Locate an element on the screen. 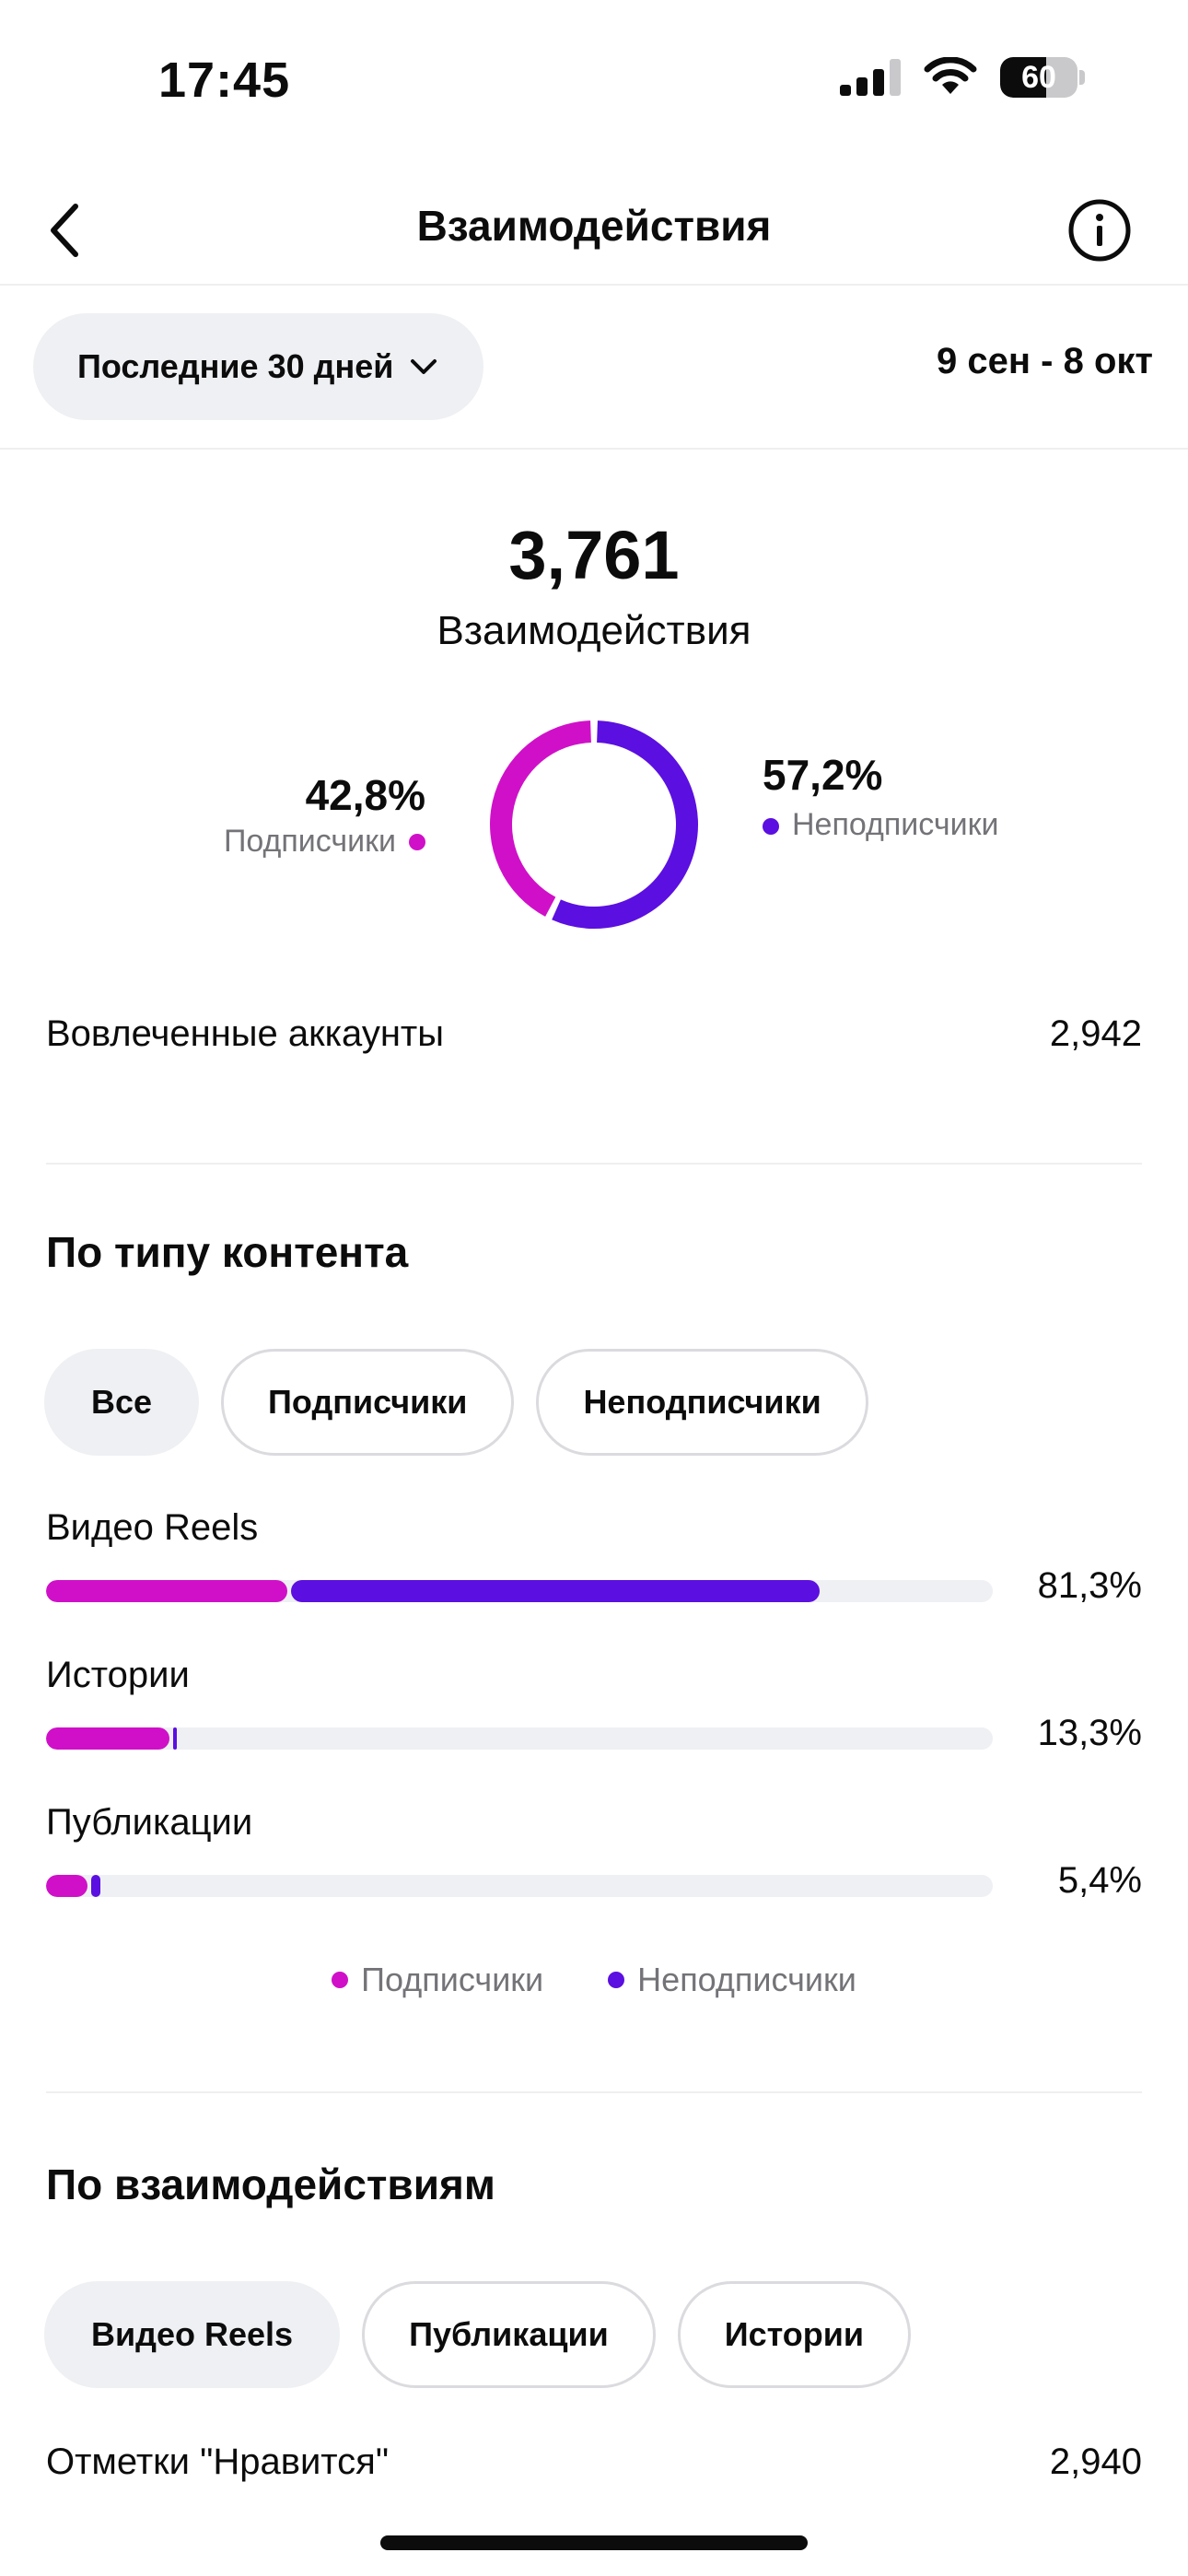 The image size is (1188, 2576). followers-dot-icon is located at coordinates (417, 841).